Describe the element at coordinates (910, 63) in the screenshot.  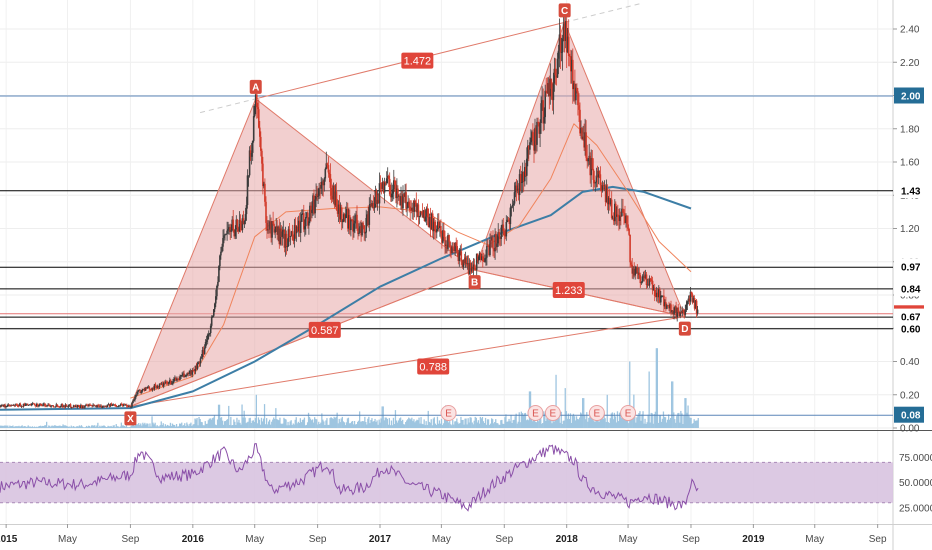
I see `y-tick-label: 2.20` at that location.